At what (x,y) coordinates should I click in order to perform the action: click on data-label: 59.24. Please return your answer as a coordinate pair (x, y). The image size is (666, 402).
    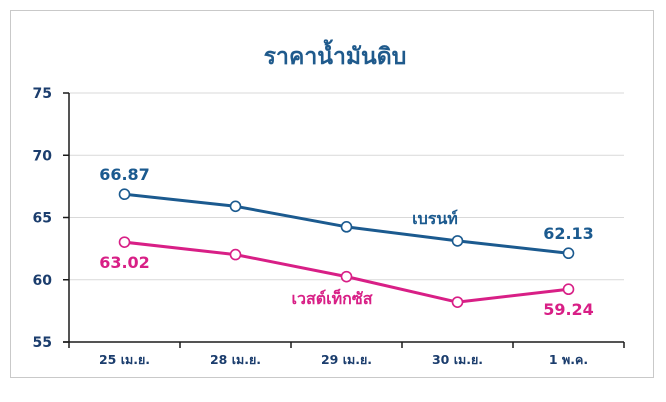
    Looking at the image, I should click on (568, 309).